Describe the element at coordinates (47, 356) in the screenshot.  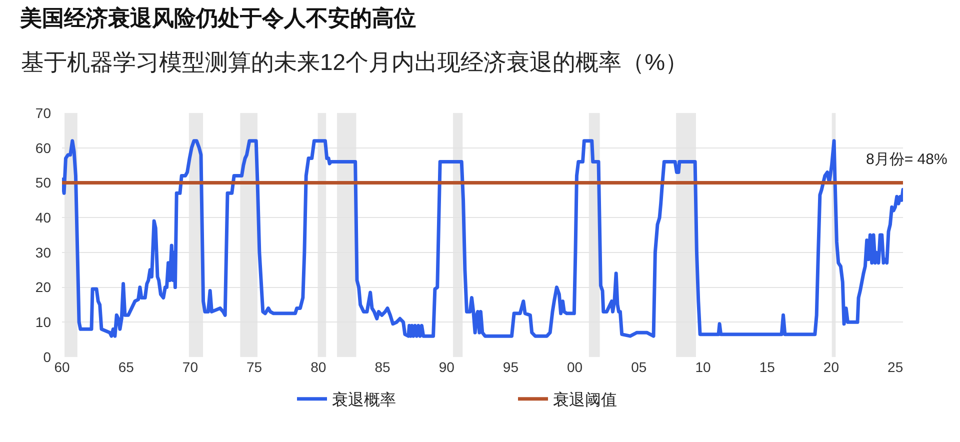
I see `y-tick-label: 0` at that location.